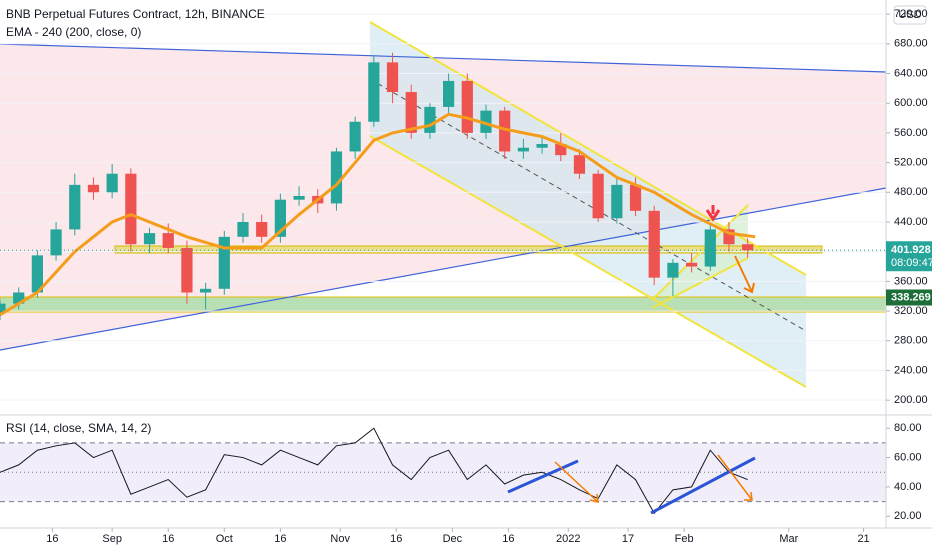 The image size is (932, 550). Describe the element at coordinates (911, 250) in the screenshot. I see `last-price-label: 401.928` at that location.